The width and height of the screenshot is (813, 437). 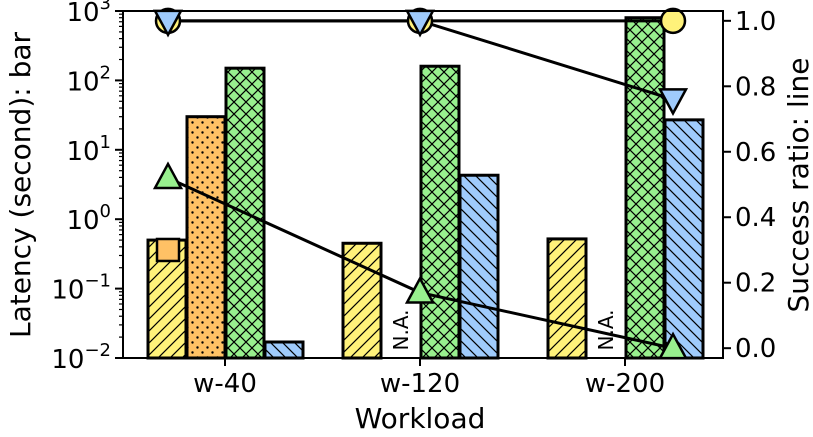 I want to click on x-tick-label: w-40, so click(x=225, y=384).